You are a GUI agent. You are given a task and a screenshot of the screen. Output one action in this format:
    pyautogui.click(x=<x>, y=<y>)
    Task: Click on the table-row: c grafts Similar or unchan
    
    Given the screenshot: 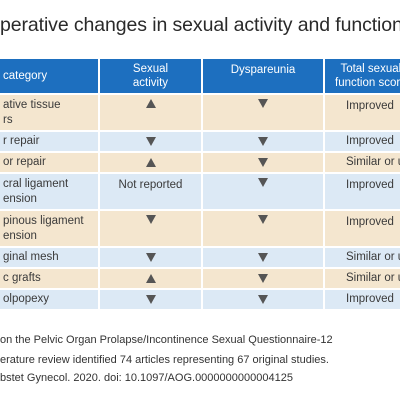 What is the action you would take?
    pyautogui.click(x=200, y=278)
    